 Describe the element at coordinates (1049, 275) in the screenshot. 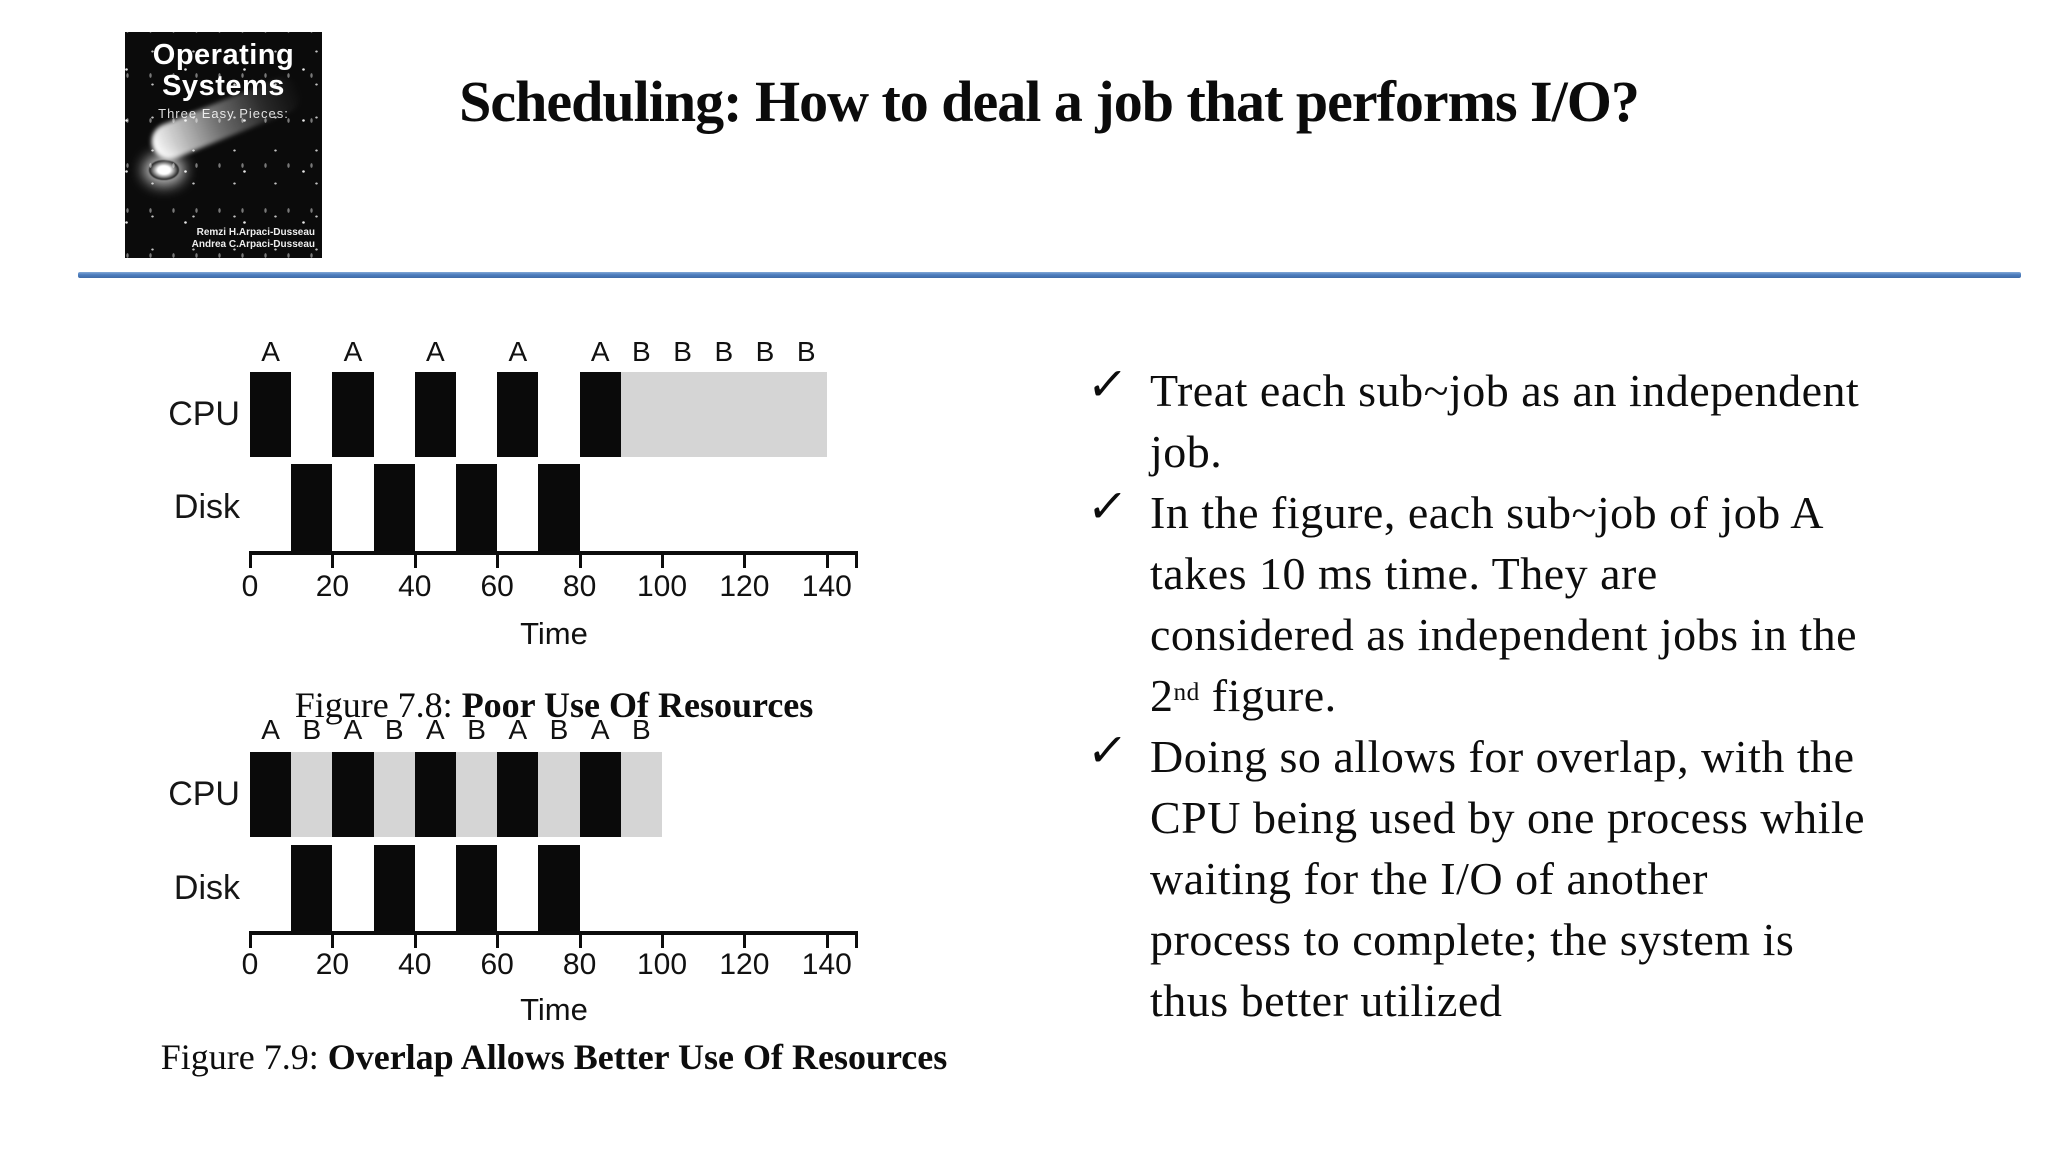

I see `header-divider-line` at that location.